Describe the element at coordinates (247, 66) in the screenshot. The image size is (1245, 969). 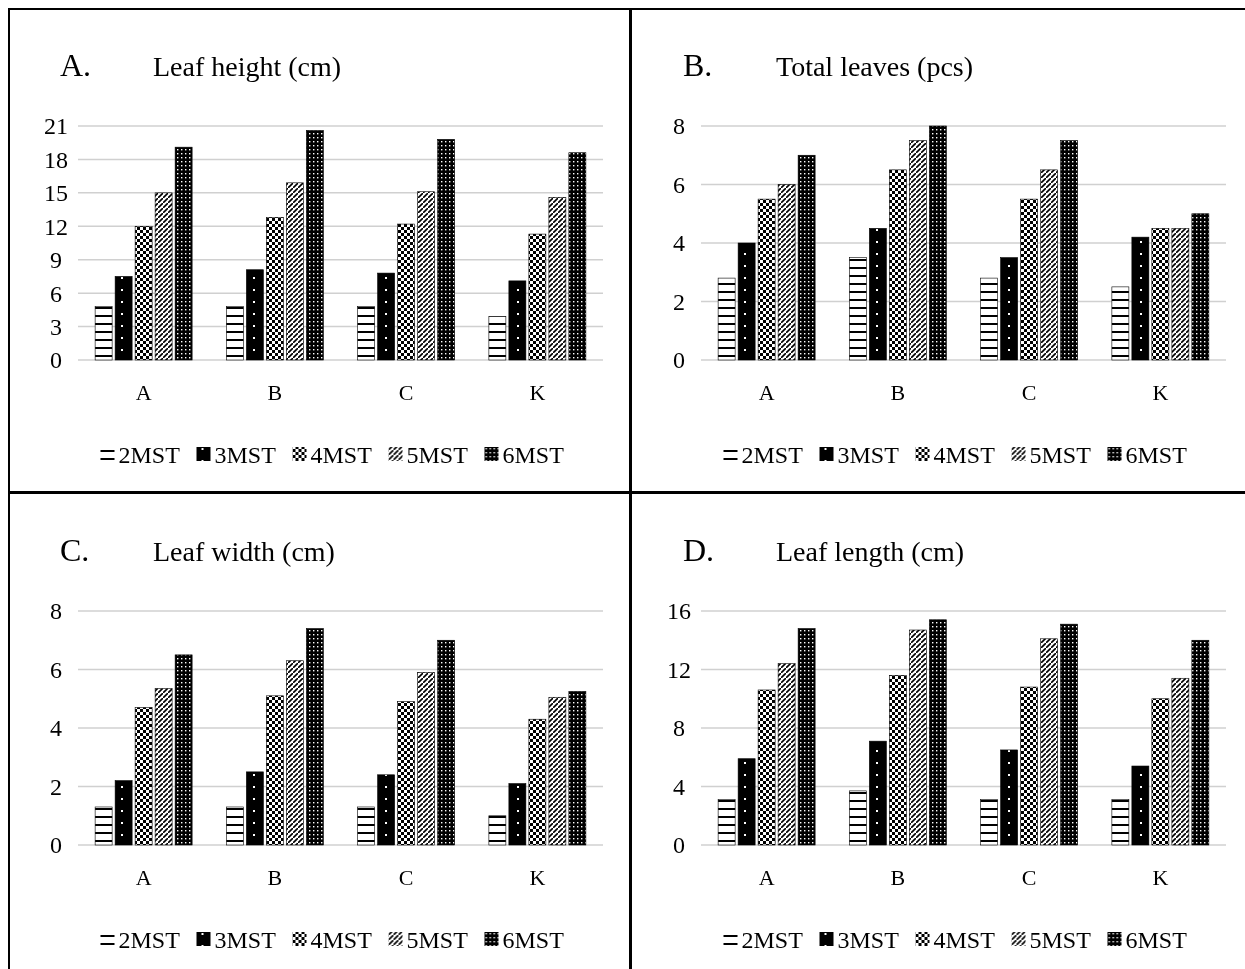
I see `chart-title: Leaf height (cm)` at that location.